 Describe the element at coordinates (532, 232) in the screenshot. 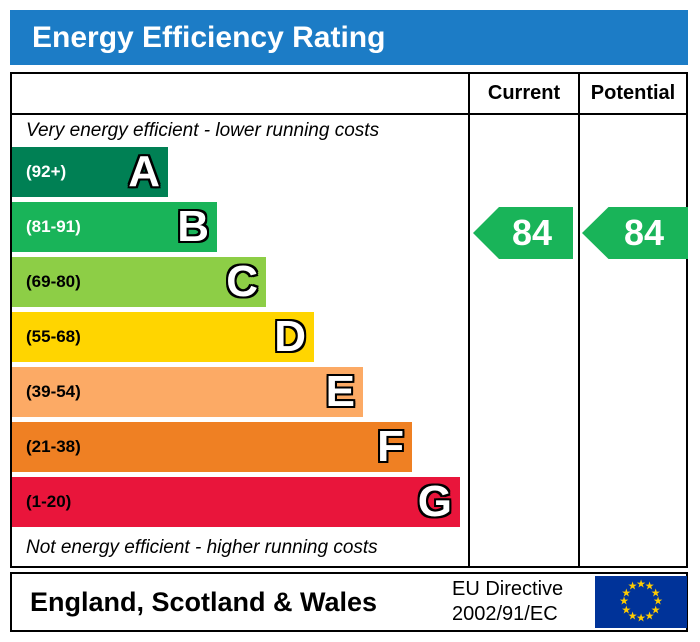

I see `current-rating-value: 84` at that location.